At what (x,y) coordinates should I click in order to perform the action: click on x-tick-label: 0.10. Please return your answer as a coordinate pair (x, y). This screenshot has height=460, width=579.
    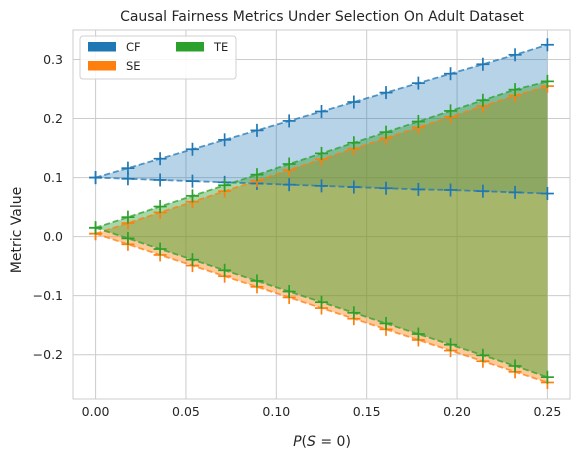
    Looking at the image, I should click on (276, 411).